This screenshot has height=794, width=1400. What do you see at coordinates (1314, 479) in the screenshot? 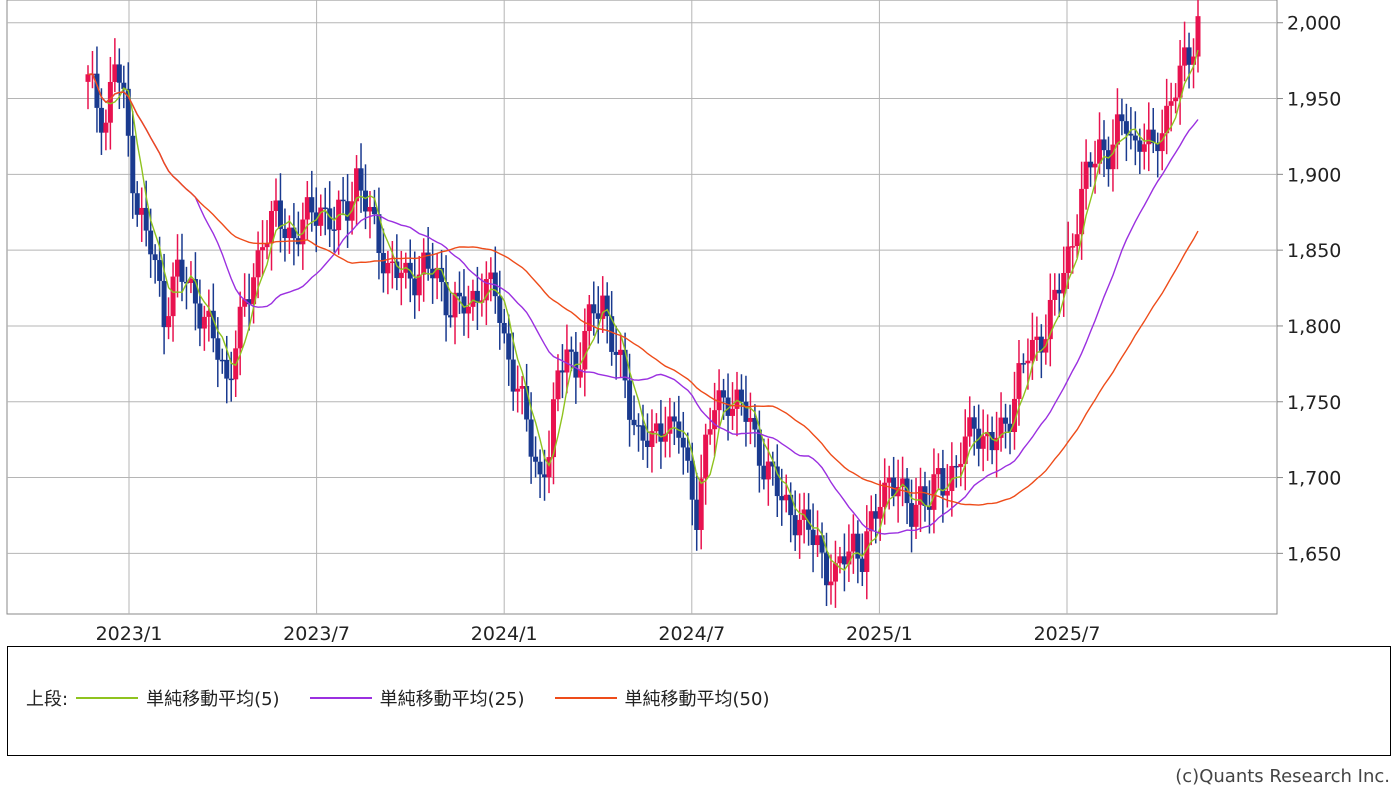
I see `y-tick-label: 1,700` at bounding box center [1314, 479].